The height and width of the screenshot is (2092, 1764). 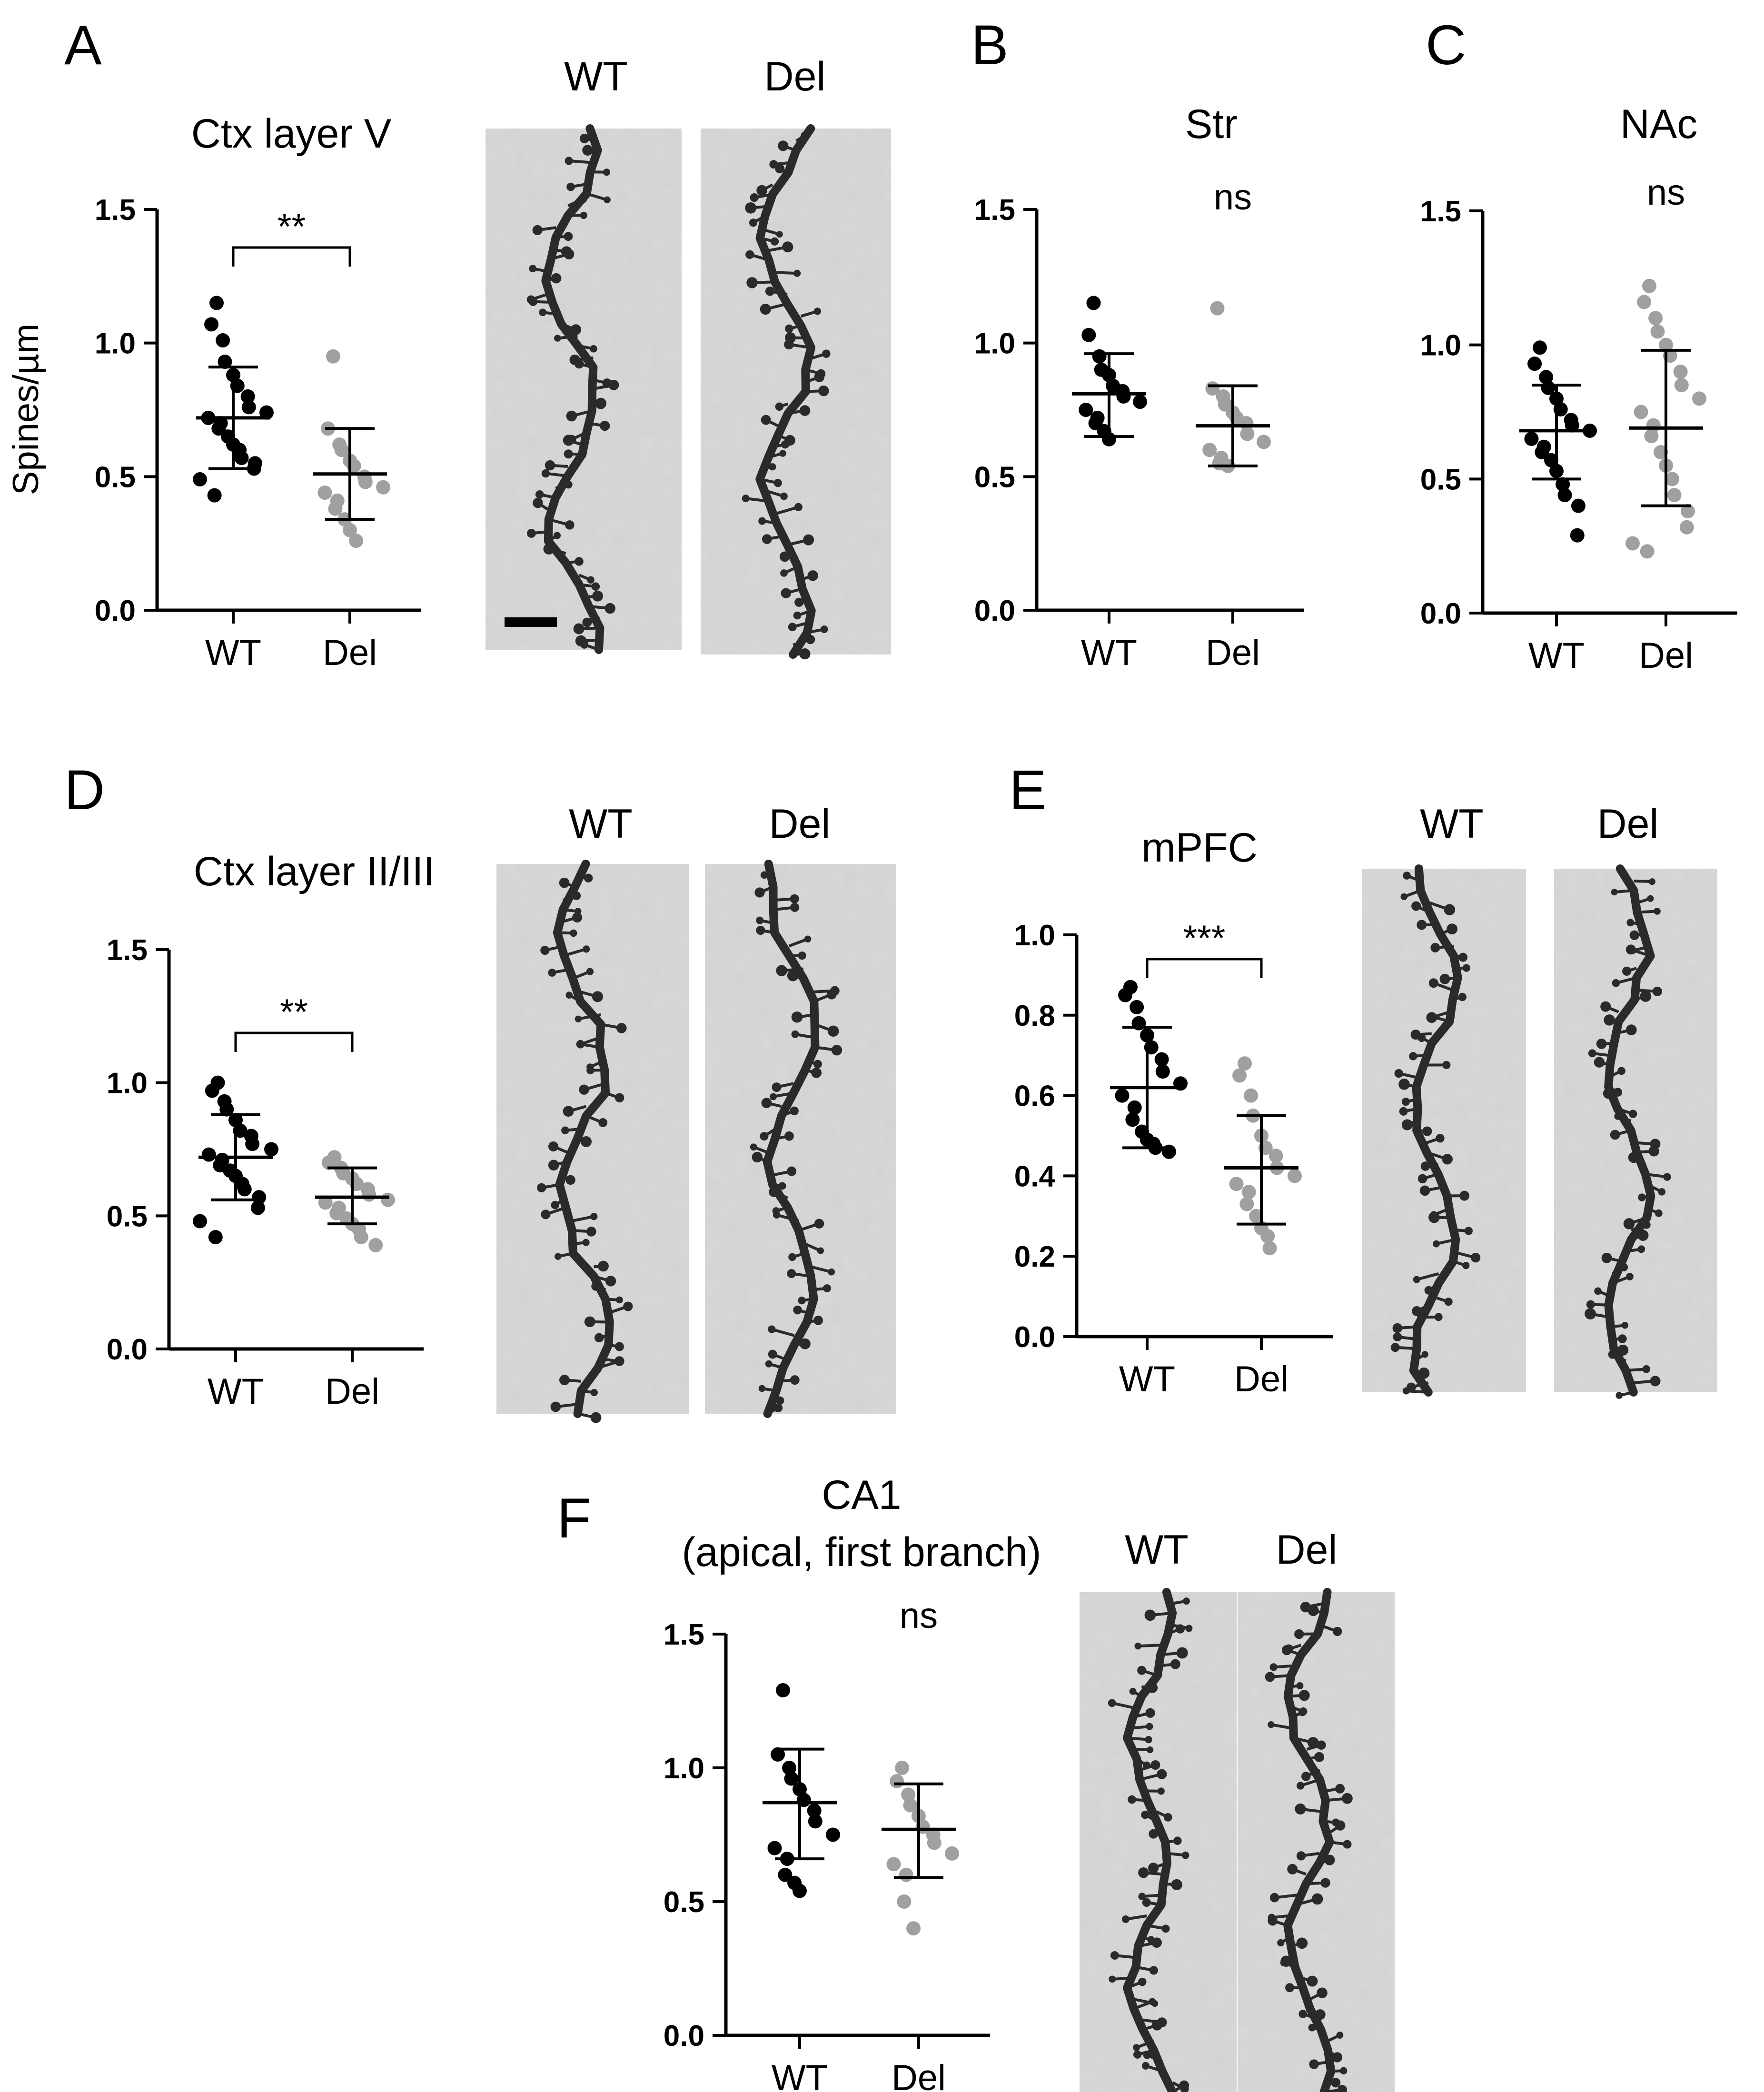 I want to click on micrograph-texture, so click(x=584, y=389).